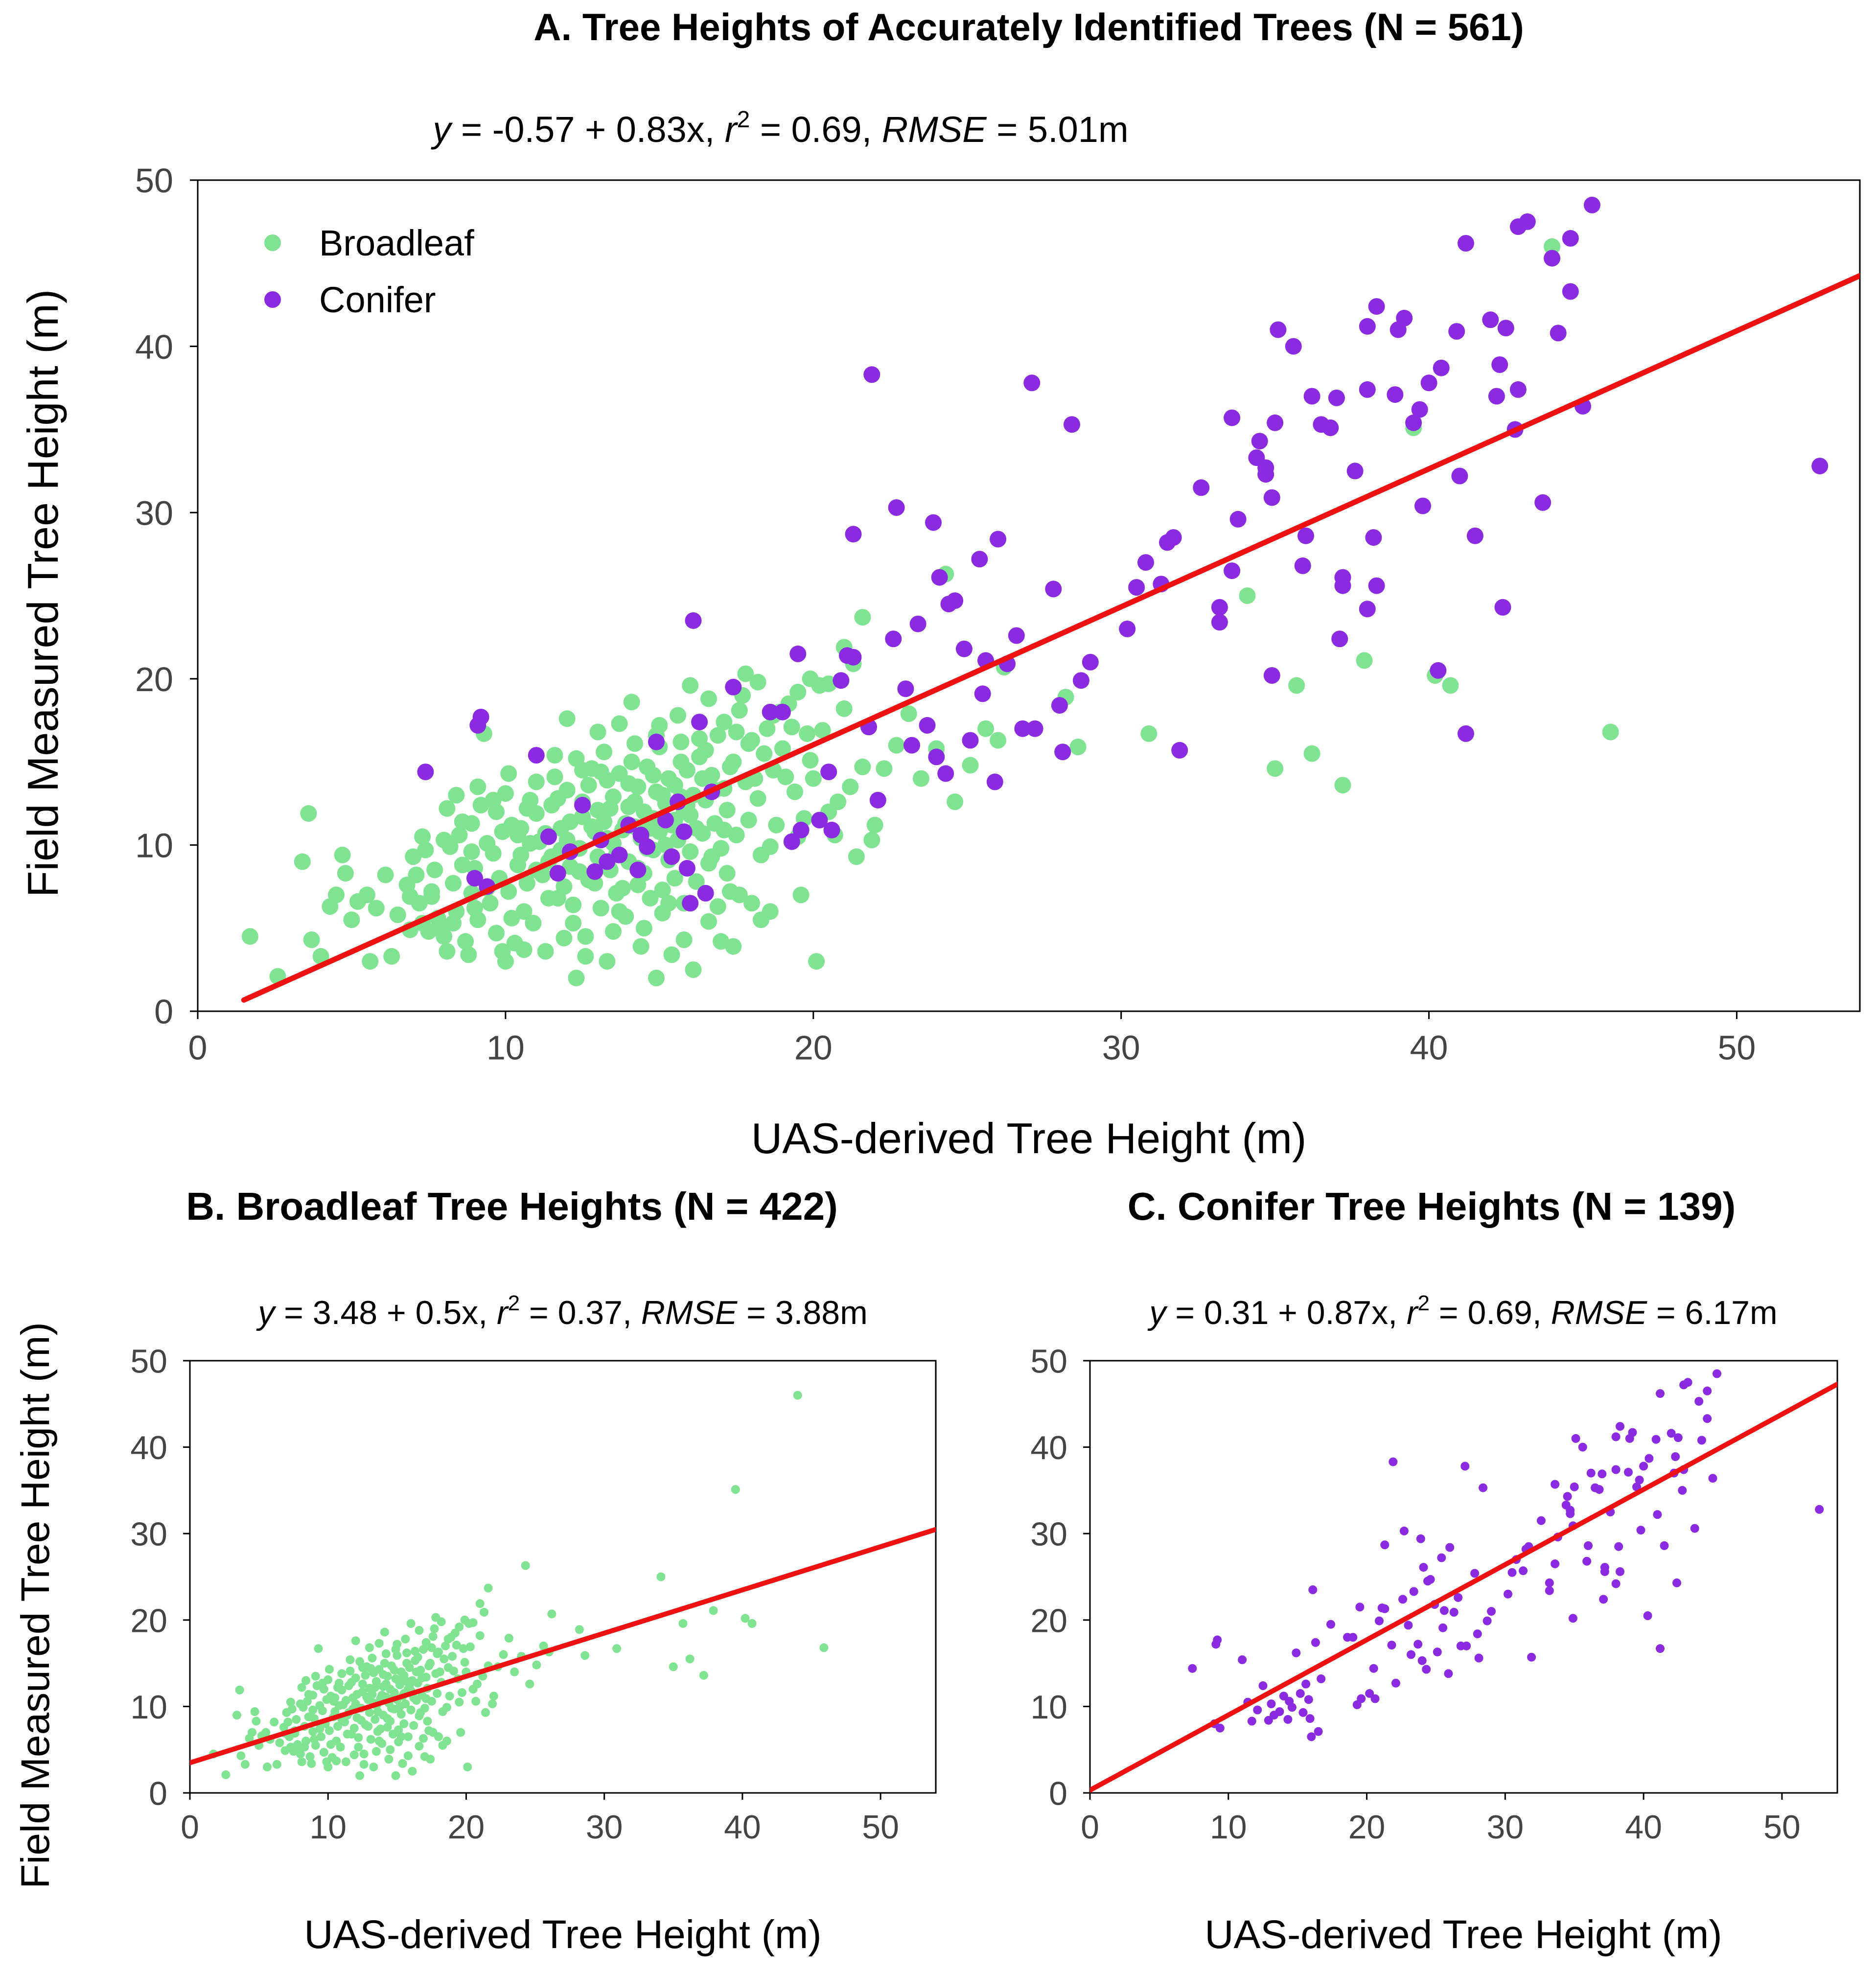 Image resolution: width=1876 pixels, height=1974 pixels. I want to click on panel-b-eq-r-exp: 2, so click(514, 1303).